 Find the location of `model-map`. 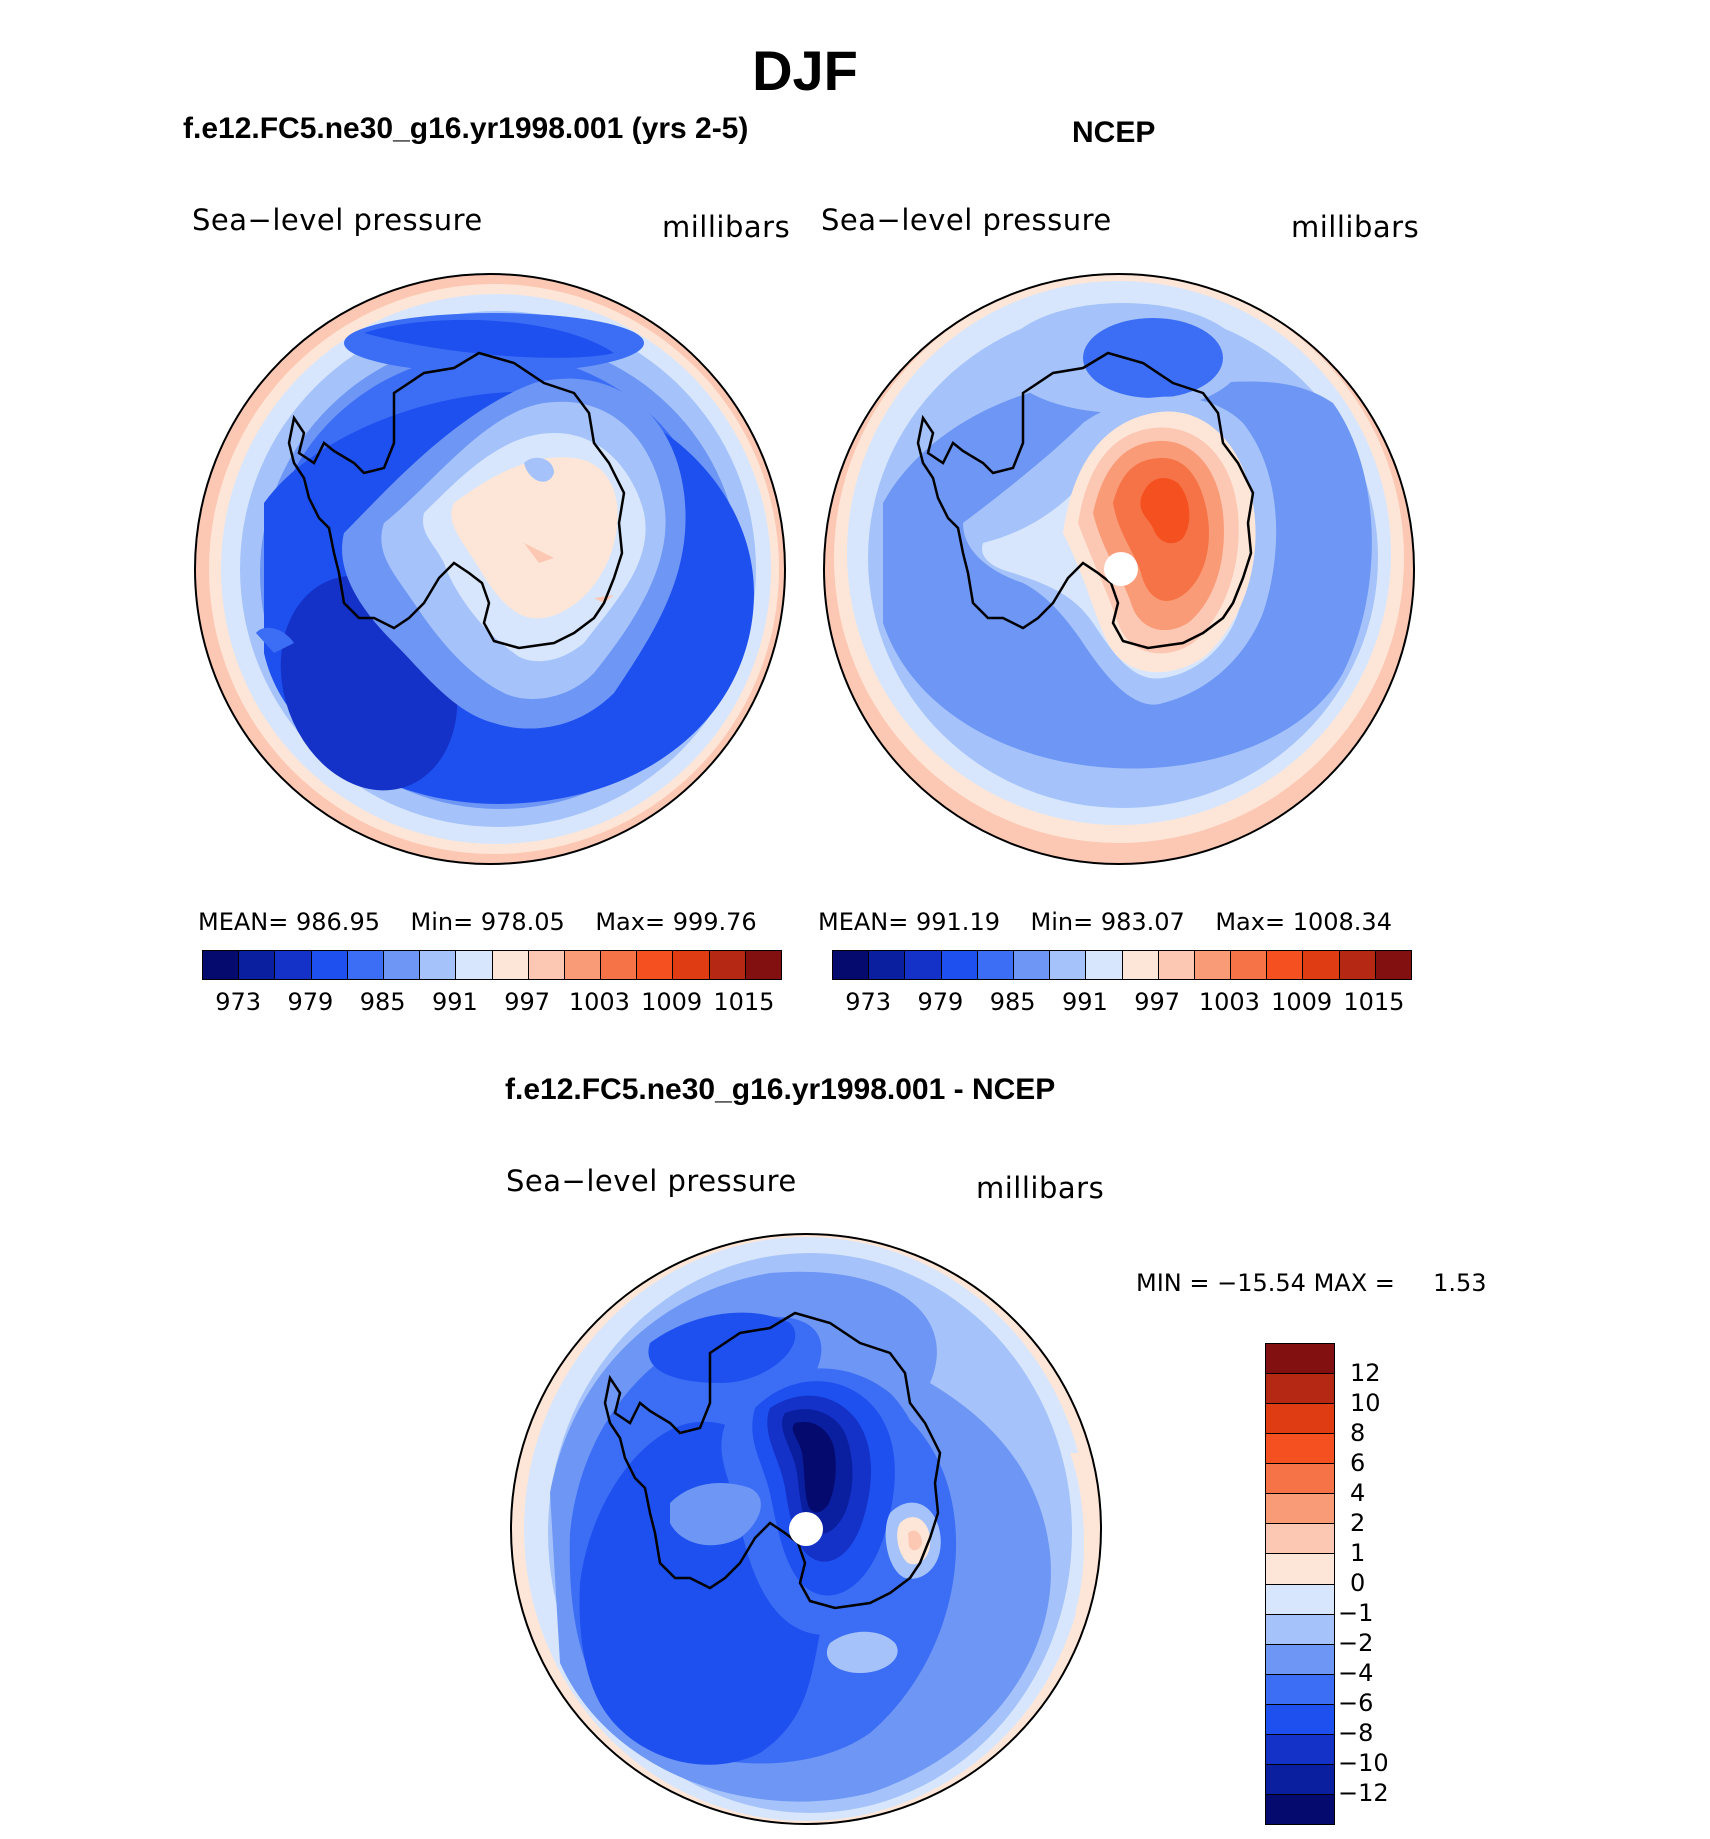

model-map is located at coordinates (490, 569).